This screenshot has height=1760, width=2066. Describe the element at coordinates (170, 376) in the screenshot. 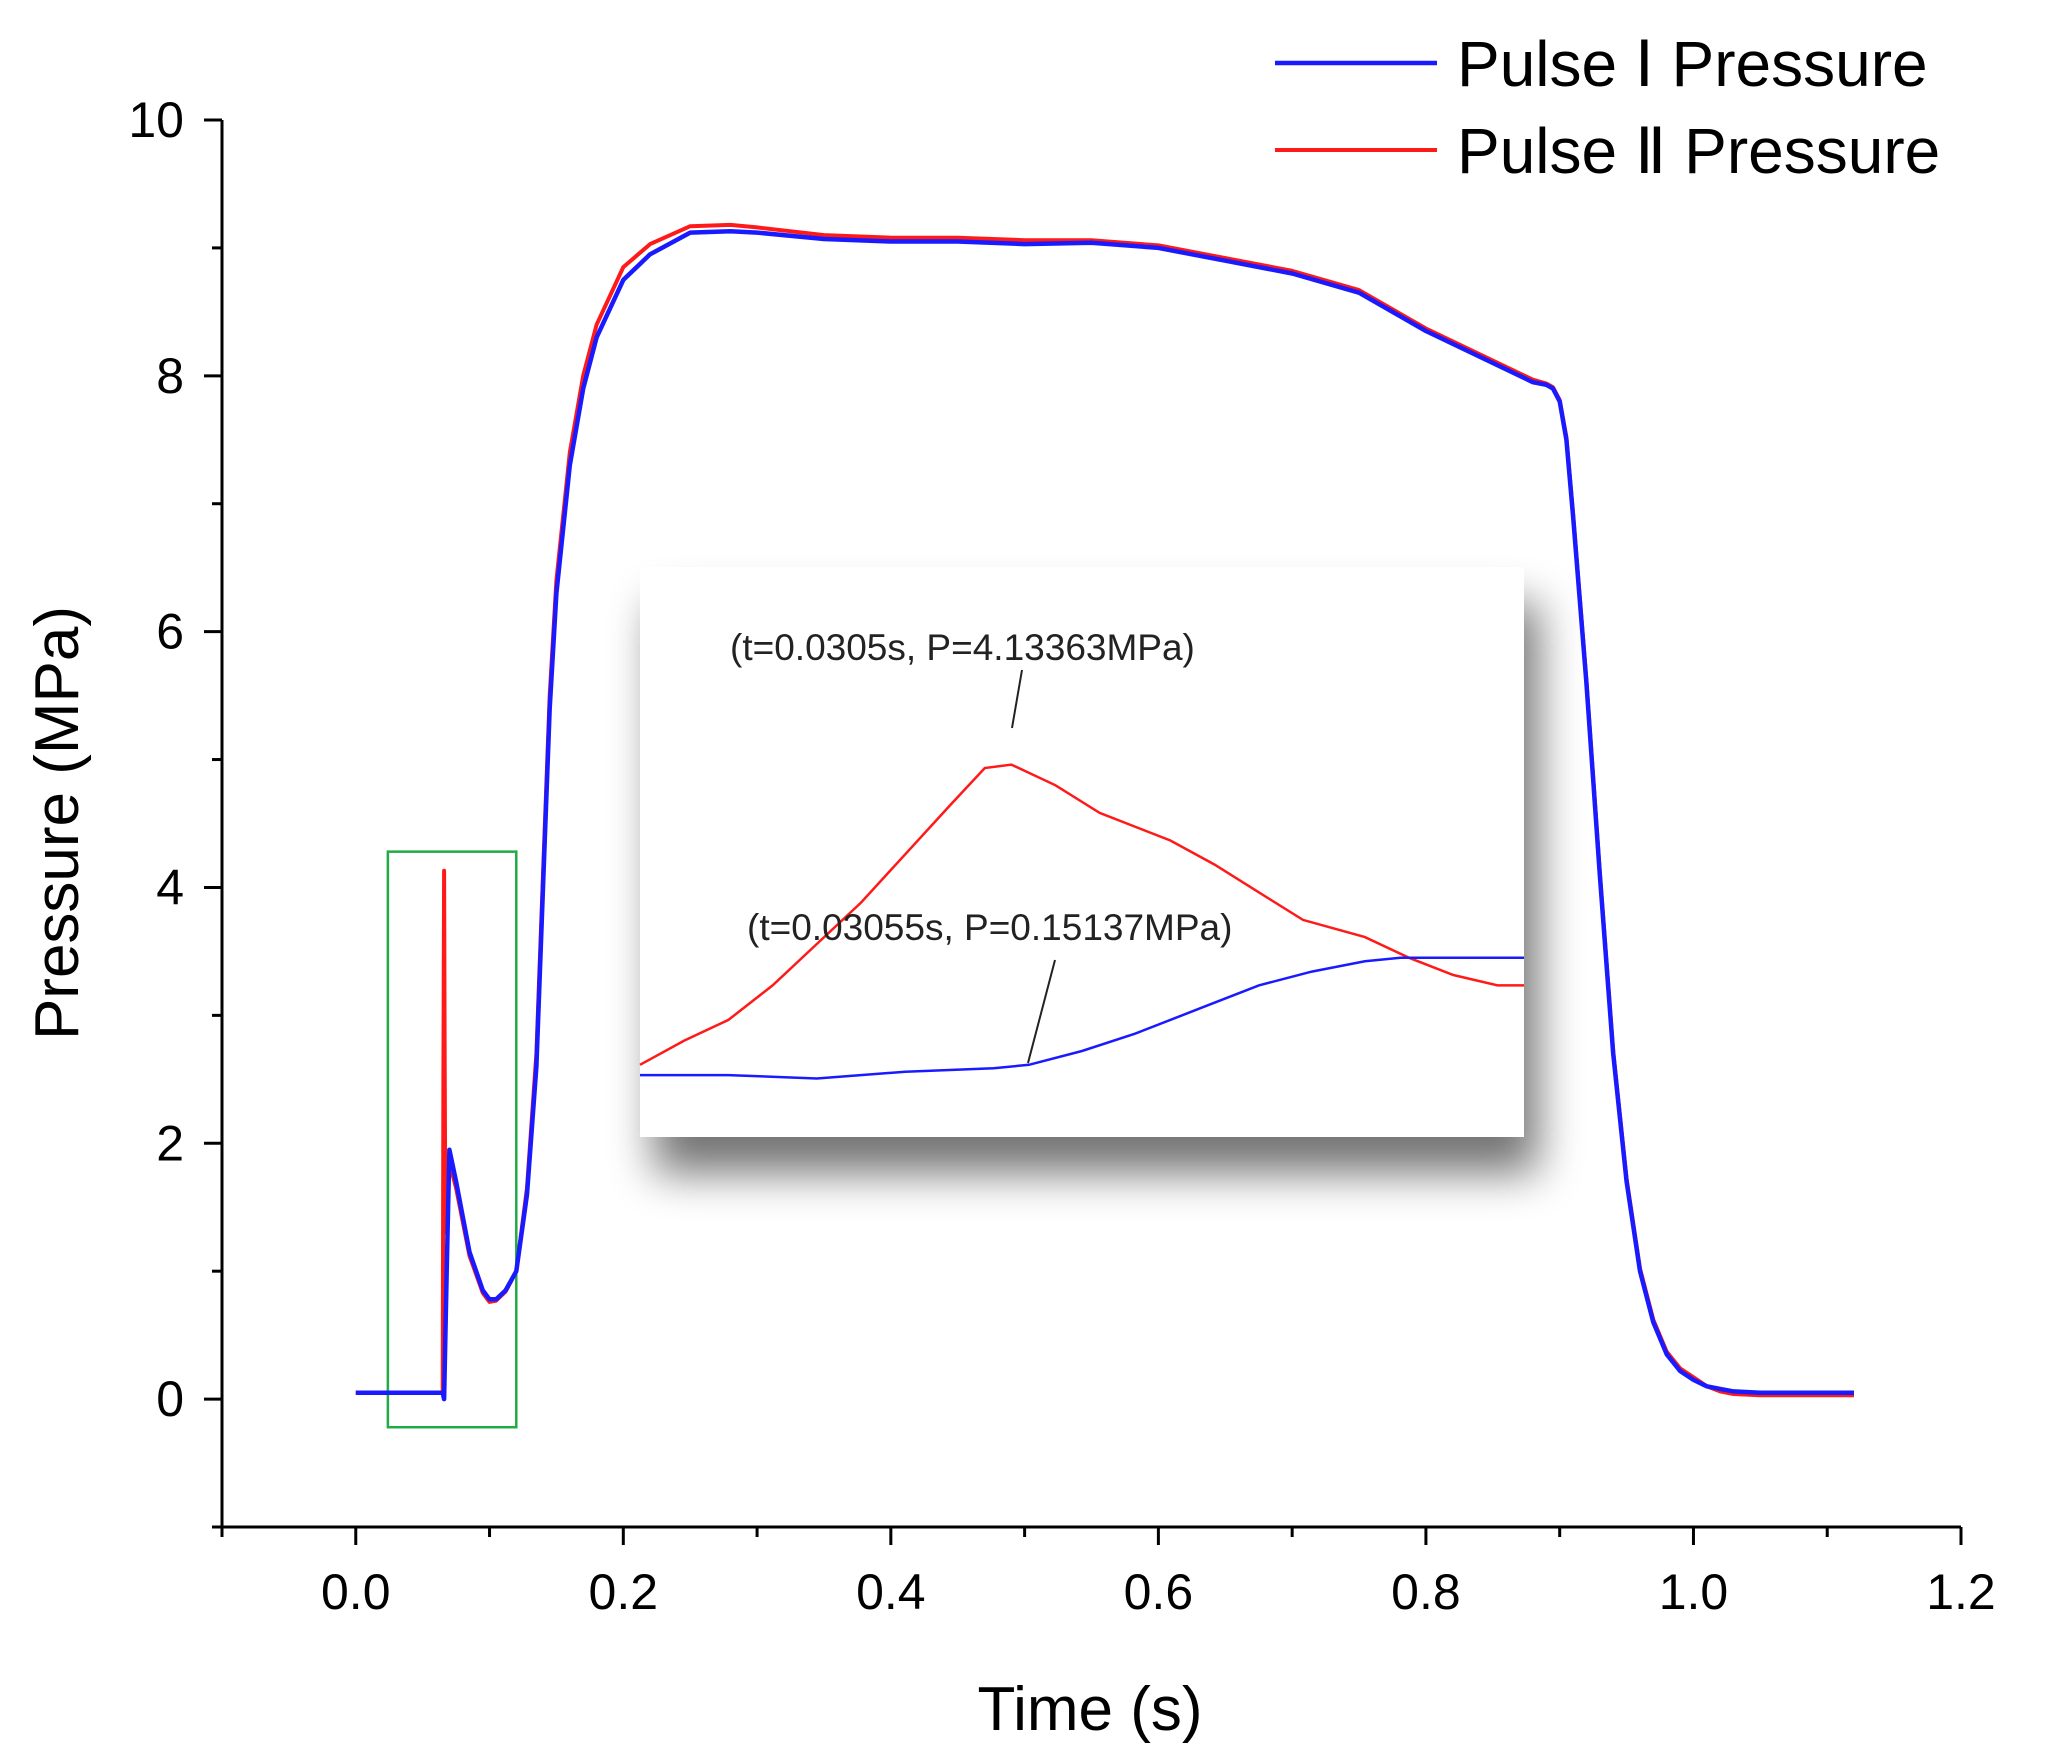

I see `y-tick-label: 8` at that location.